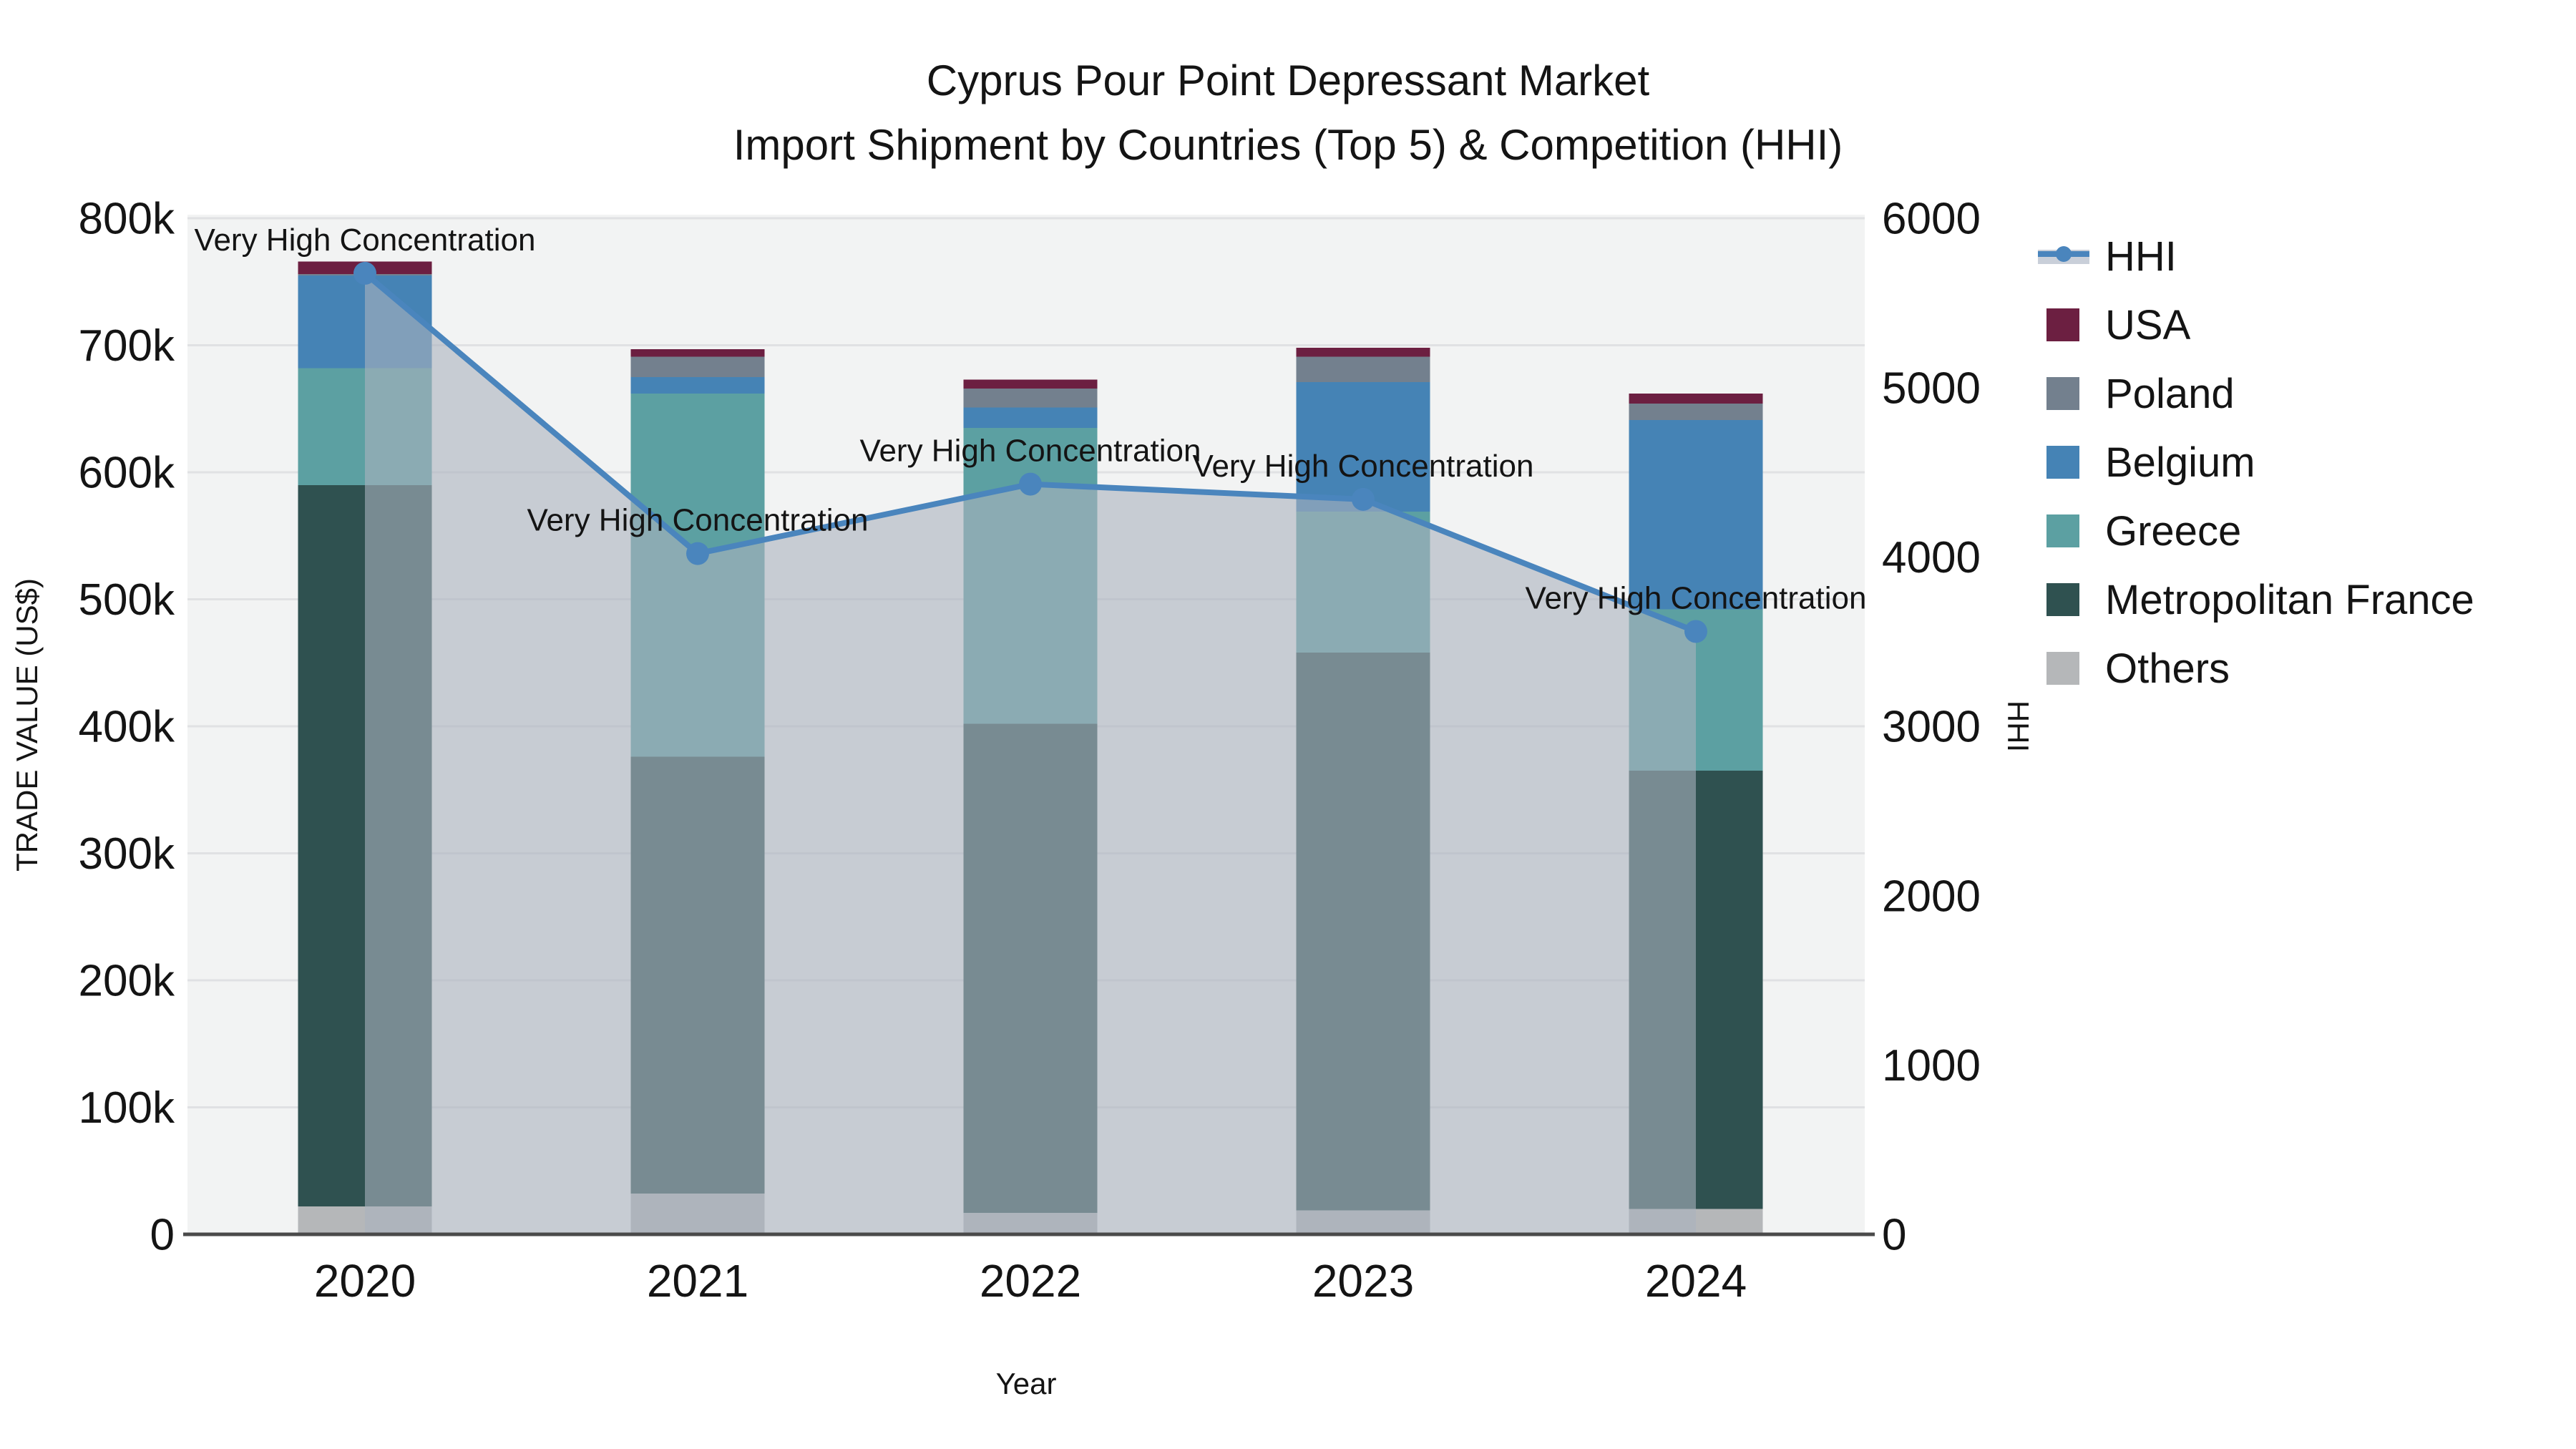 The image size is (2576, 1449). Describe the element at coordinates (1931, 727) in the screenshot. I see `tick-label-right-3000: 3000` at that location.